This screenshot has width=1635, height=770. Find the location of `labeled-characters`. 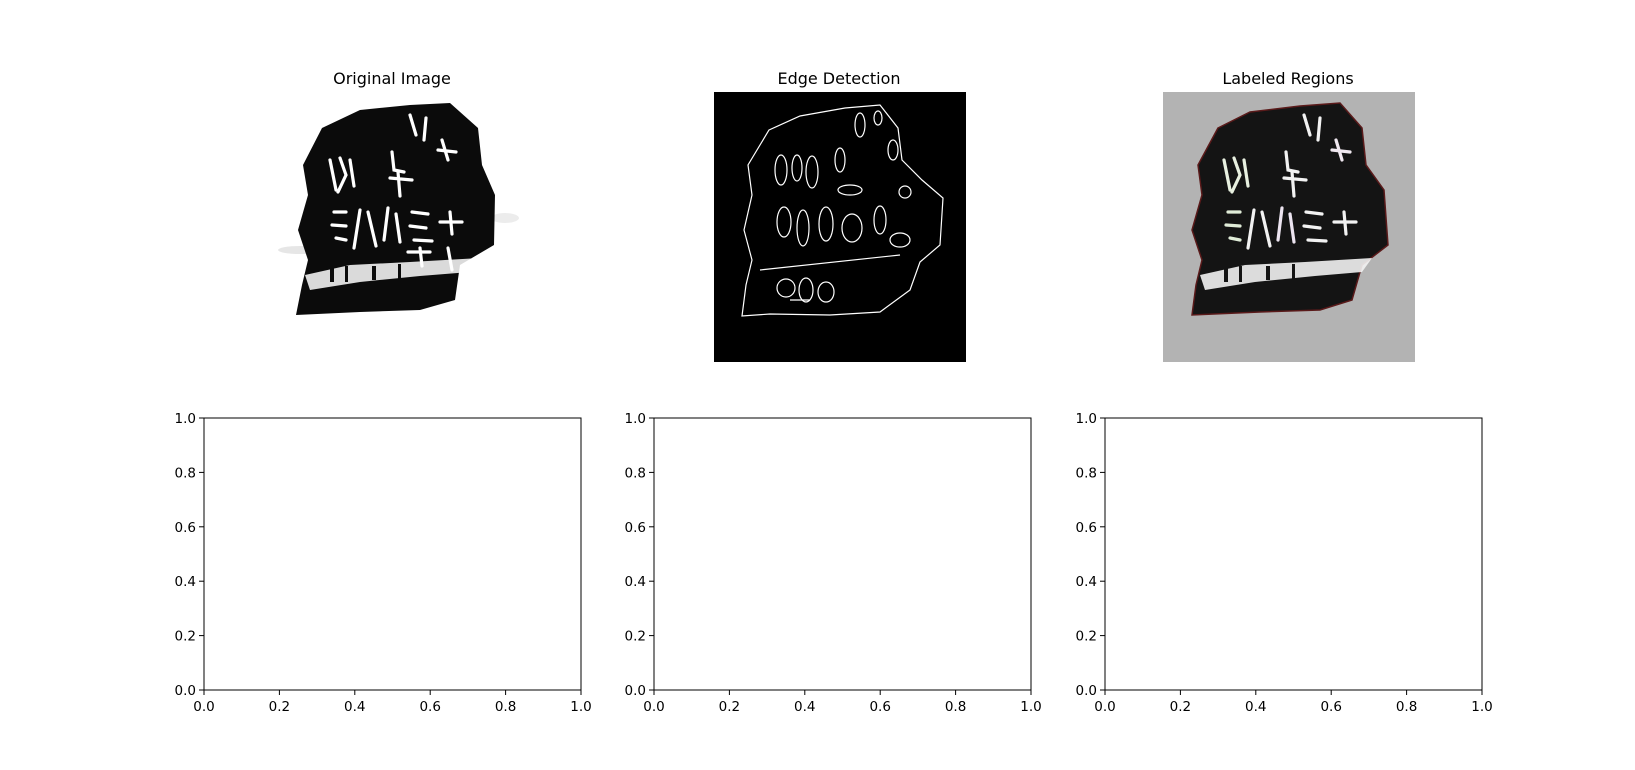

labeled-characters is located at coordinates (1290, 181).